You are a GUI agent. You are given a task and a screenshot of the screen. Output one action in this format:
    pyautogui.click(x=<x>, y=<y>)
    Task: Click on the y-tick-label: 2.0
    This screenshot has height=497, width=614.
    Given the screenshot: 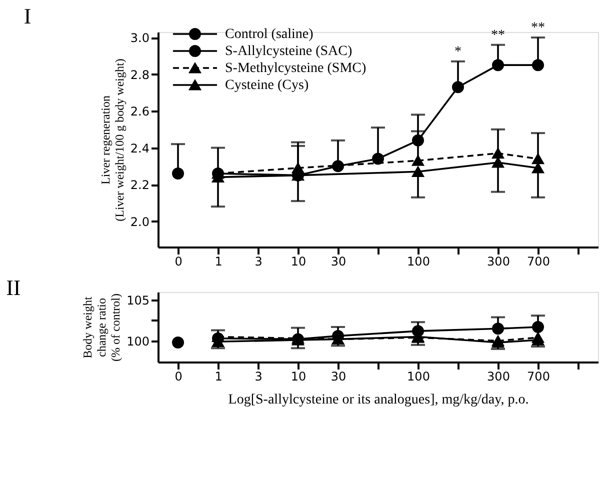 What is the action you would take?
    pyautogui.click(x=140, y=221)
    